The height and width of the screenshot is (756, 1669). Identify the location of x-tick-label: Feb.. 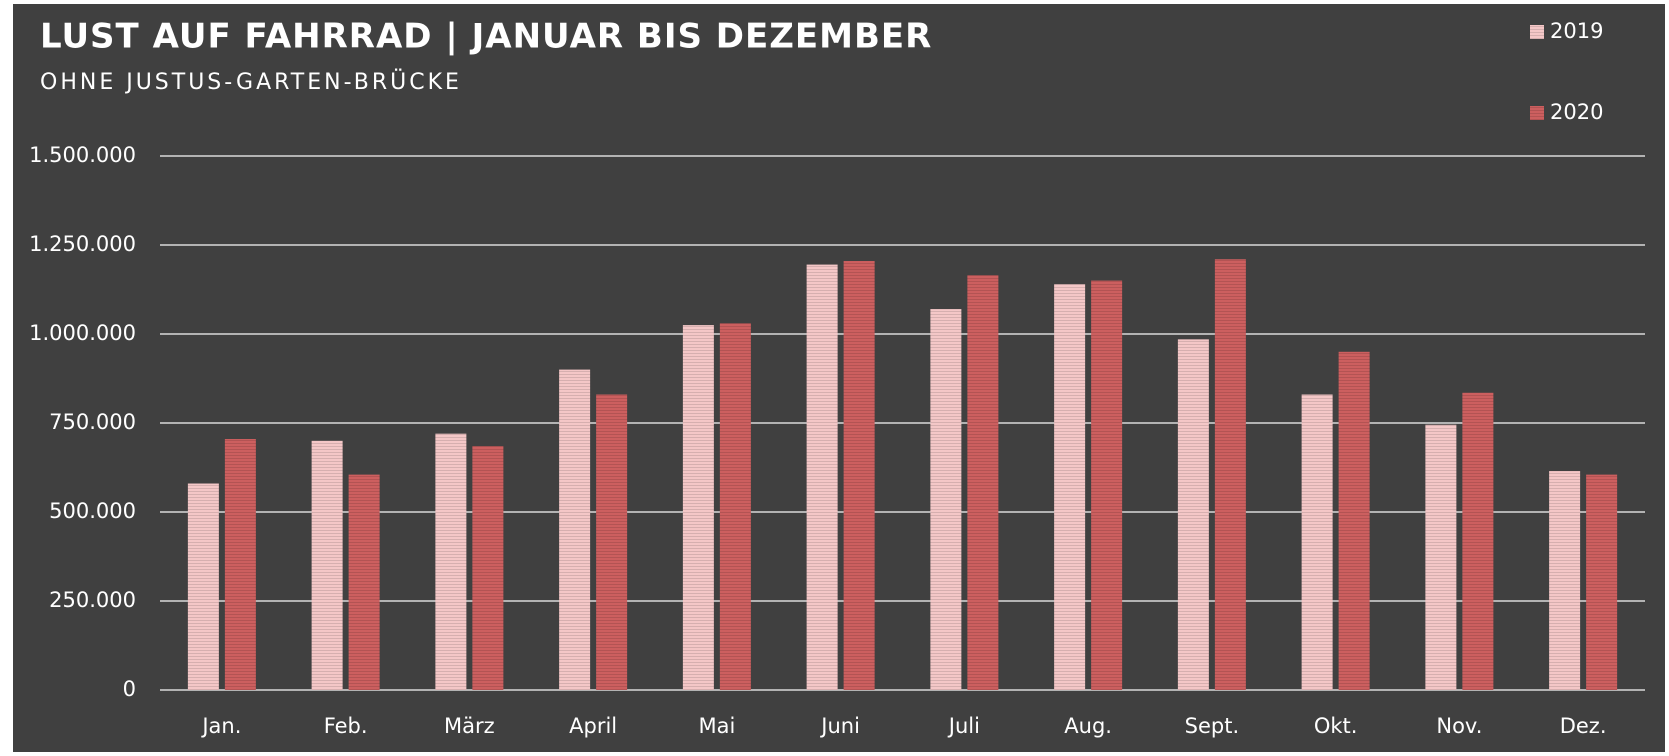
(346, 726).